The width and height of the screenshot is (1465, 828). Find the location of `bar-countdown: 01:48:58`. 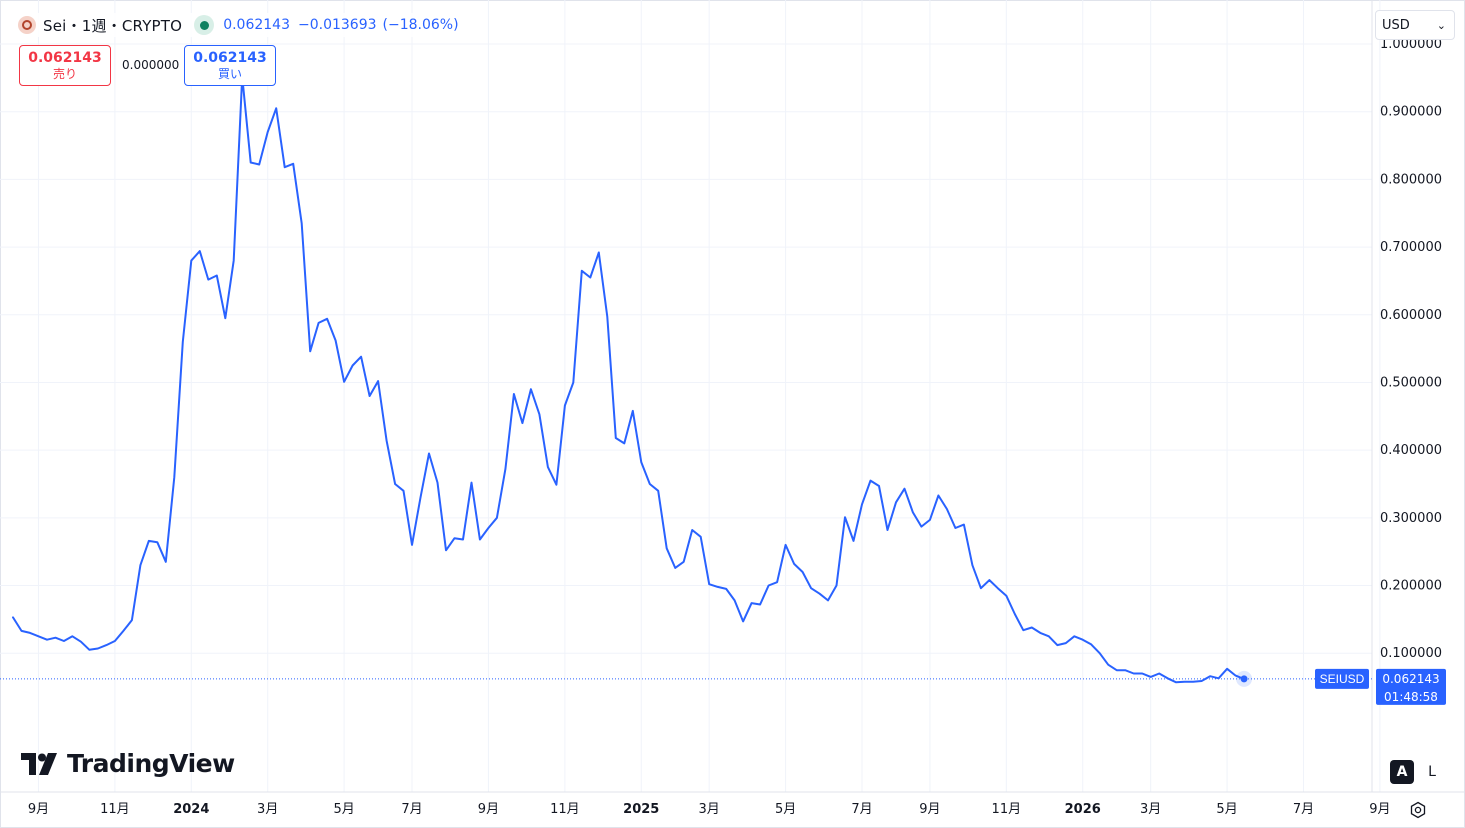

bar-countdown: 01:48:58 is located at coordinates (1411, 697).